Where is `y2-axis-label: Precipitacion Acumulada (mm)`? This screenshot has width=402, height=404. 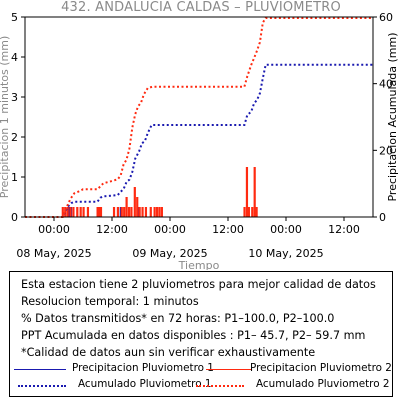 y2-axis-label: Precipitacion Acumulada (mm) is located at coordinates (392, 116).